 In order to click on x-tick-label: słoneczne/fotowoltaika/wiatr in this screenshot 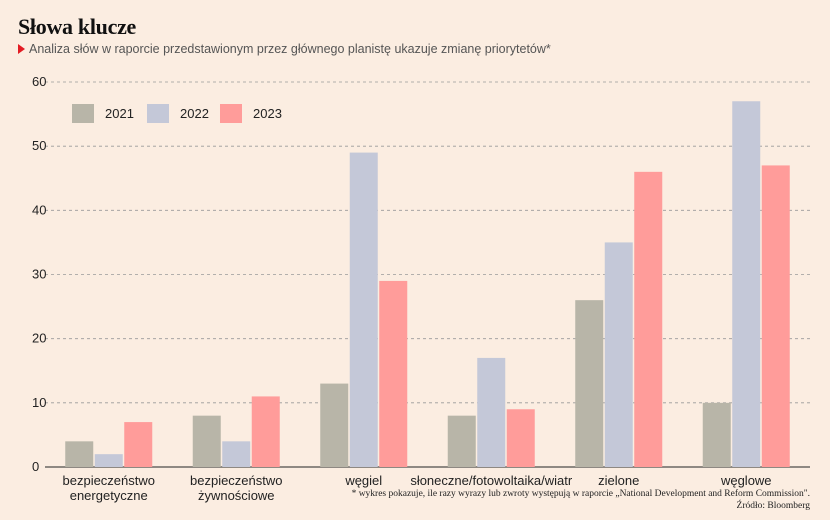, I will do `click(491, 480)`.